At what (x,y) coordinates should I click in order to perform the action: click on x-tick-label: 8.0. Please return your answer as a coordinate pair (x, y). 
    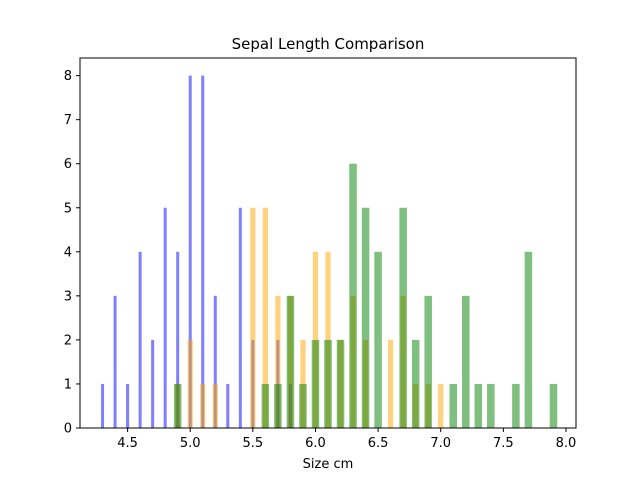
    Looking at the image, I should click on (566, 443).